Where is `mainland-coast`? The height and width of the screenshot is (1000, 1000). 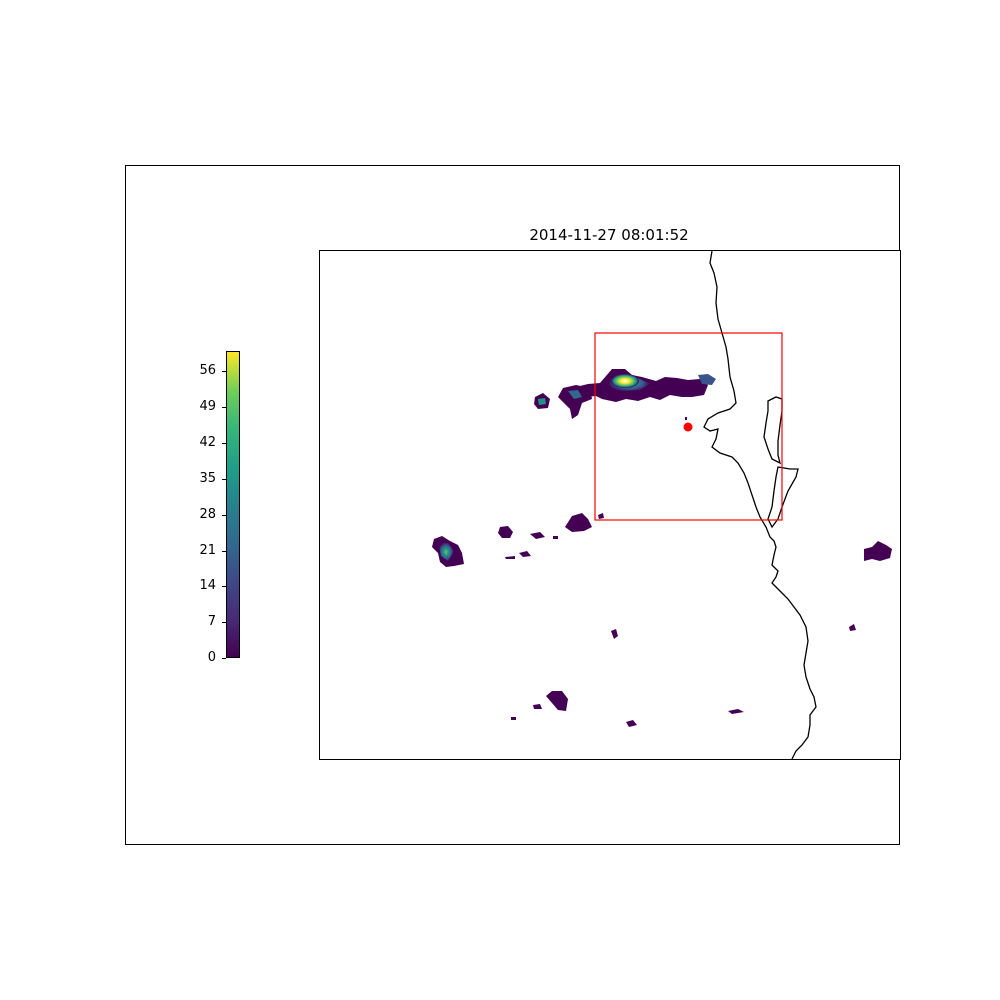
mainland-coast is located at coordinates (760, 505).